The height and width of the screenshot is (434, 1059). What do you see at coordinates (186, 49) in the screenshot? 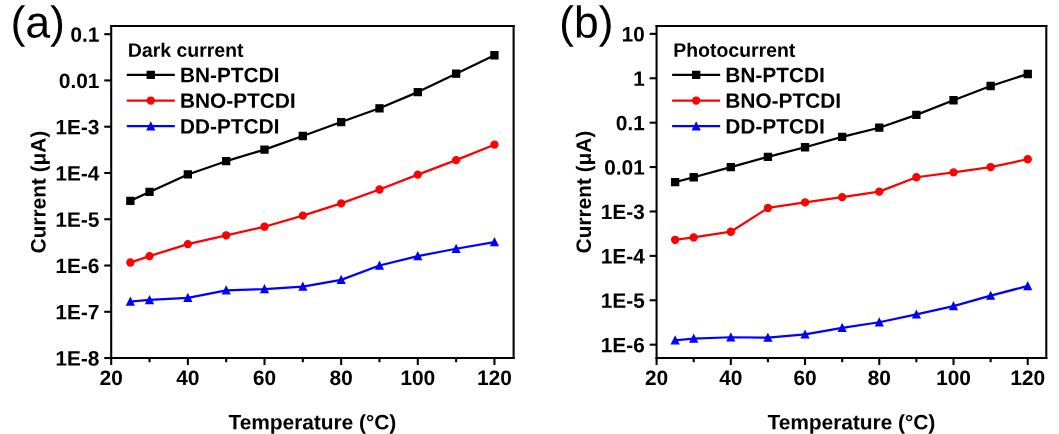
I see `legend-title: Dark current` at bounding box center [186, 49].